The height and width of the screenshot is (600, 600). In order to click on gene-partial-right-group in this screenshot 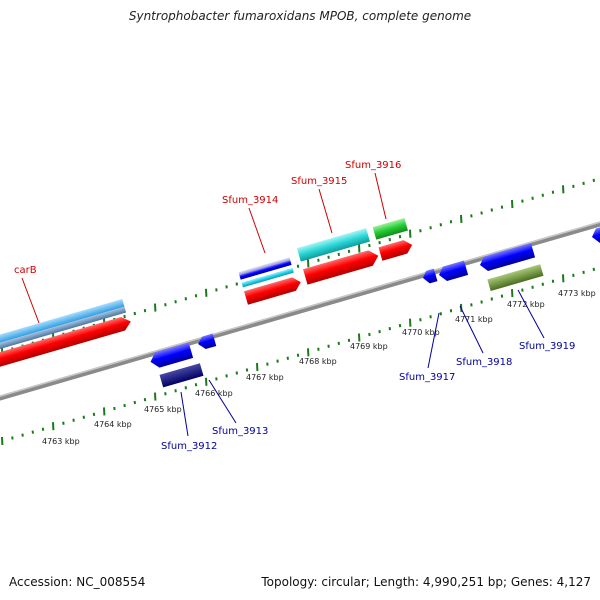, I will do `click(596, 243)`.